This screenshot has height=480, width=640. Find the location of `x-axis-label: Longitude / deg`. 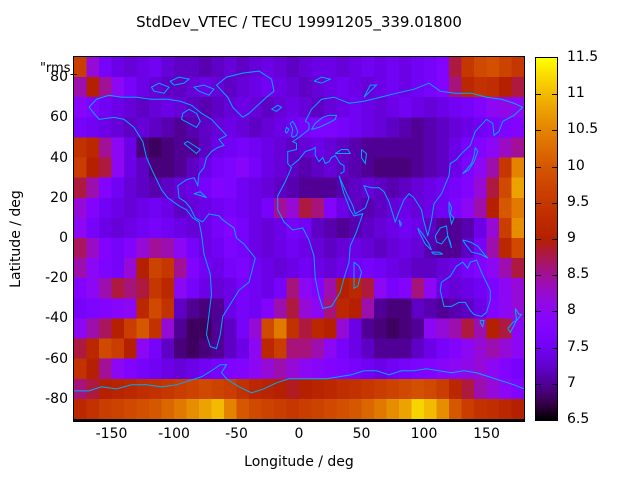

x-axis-label: Longitude / deg is located at coordinates (299, 462).